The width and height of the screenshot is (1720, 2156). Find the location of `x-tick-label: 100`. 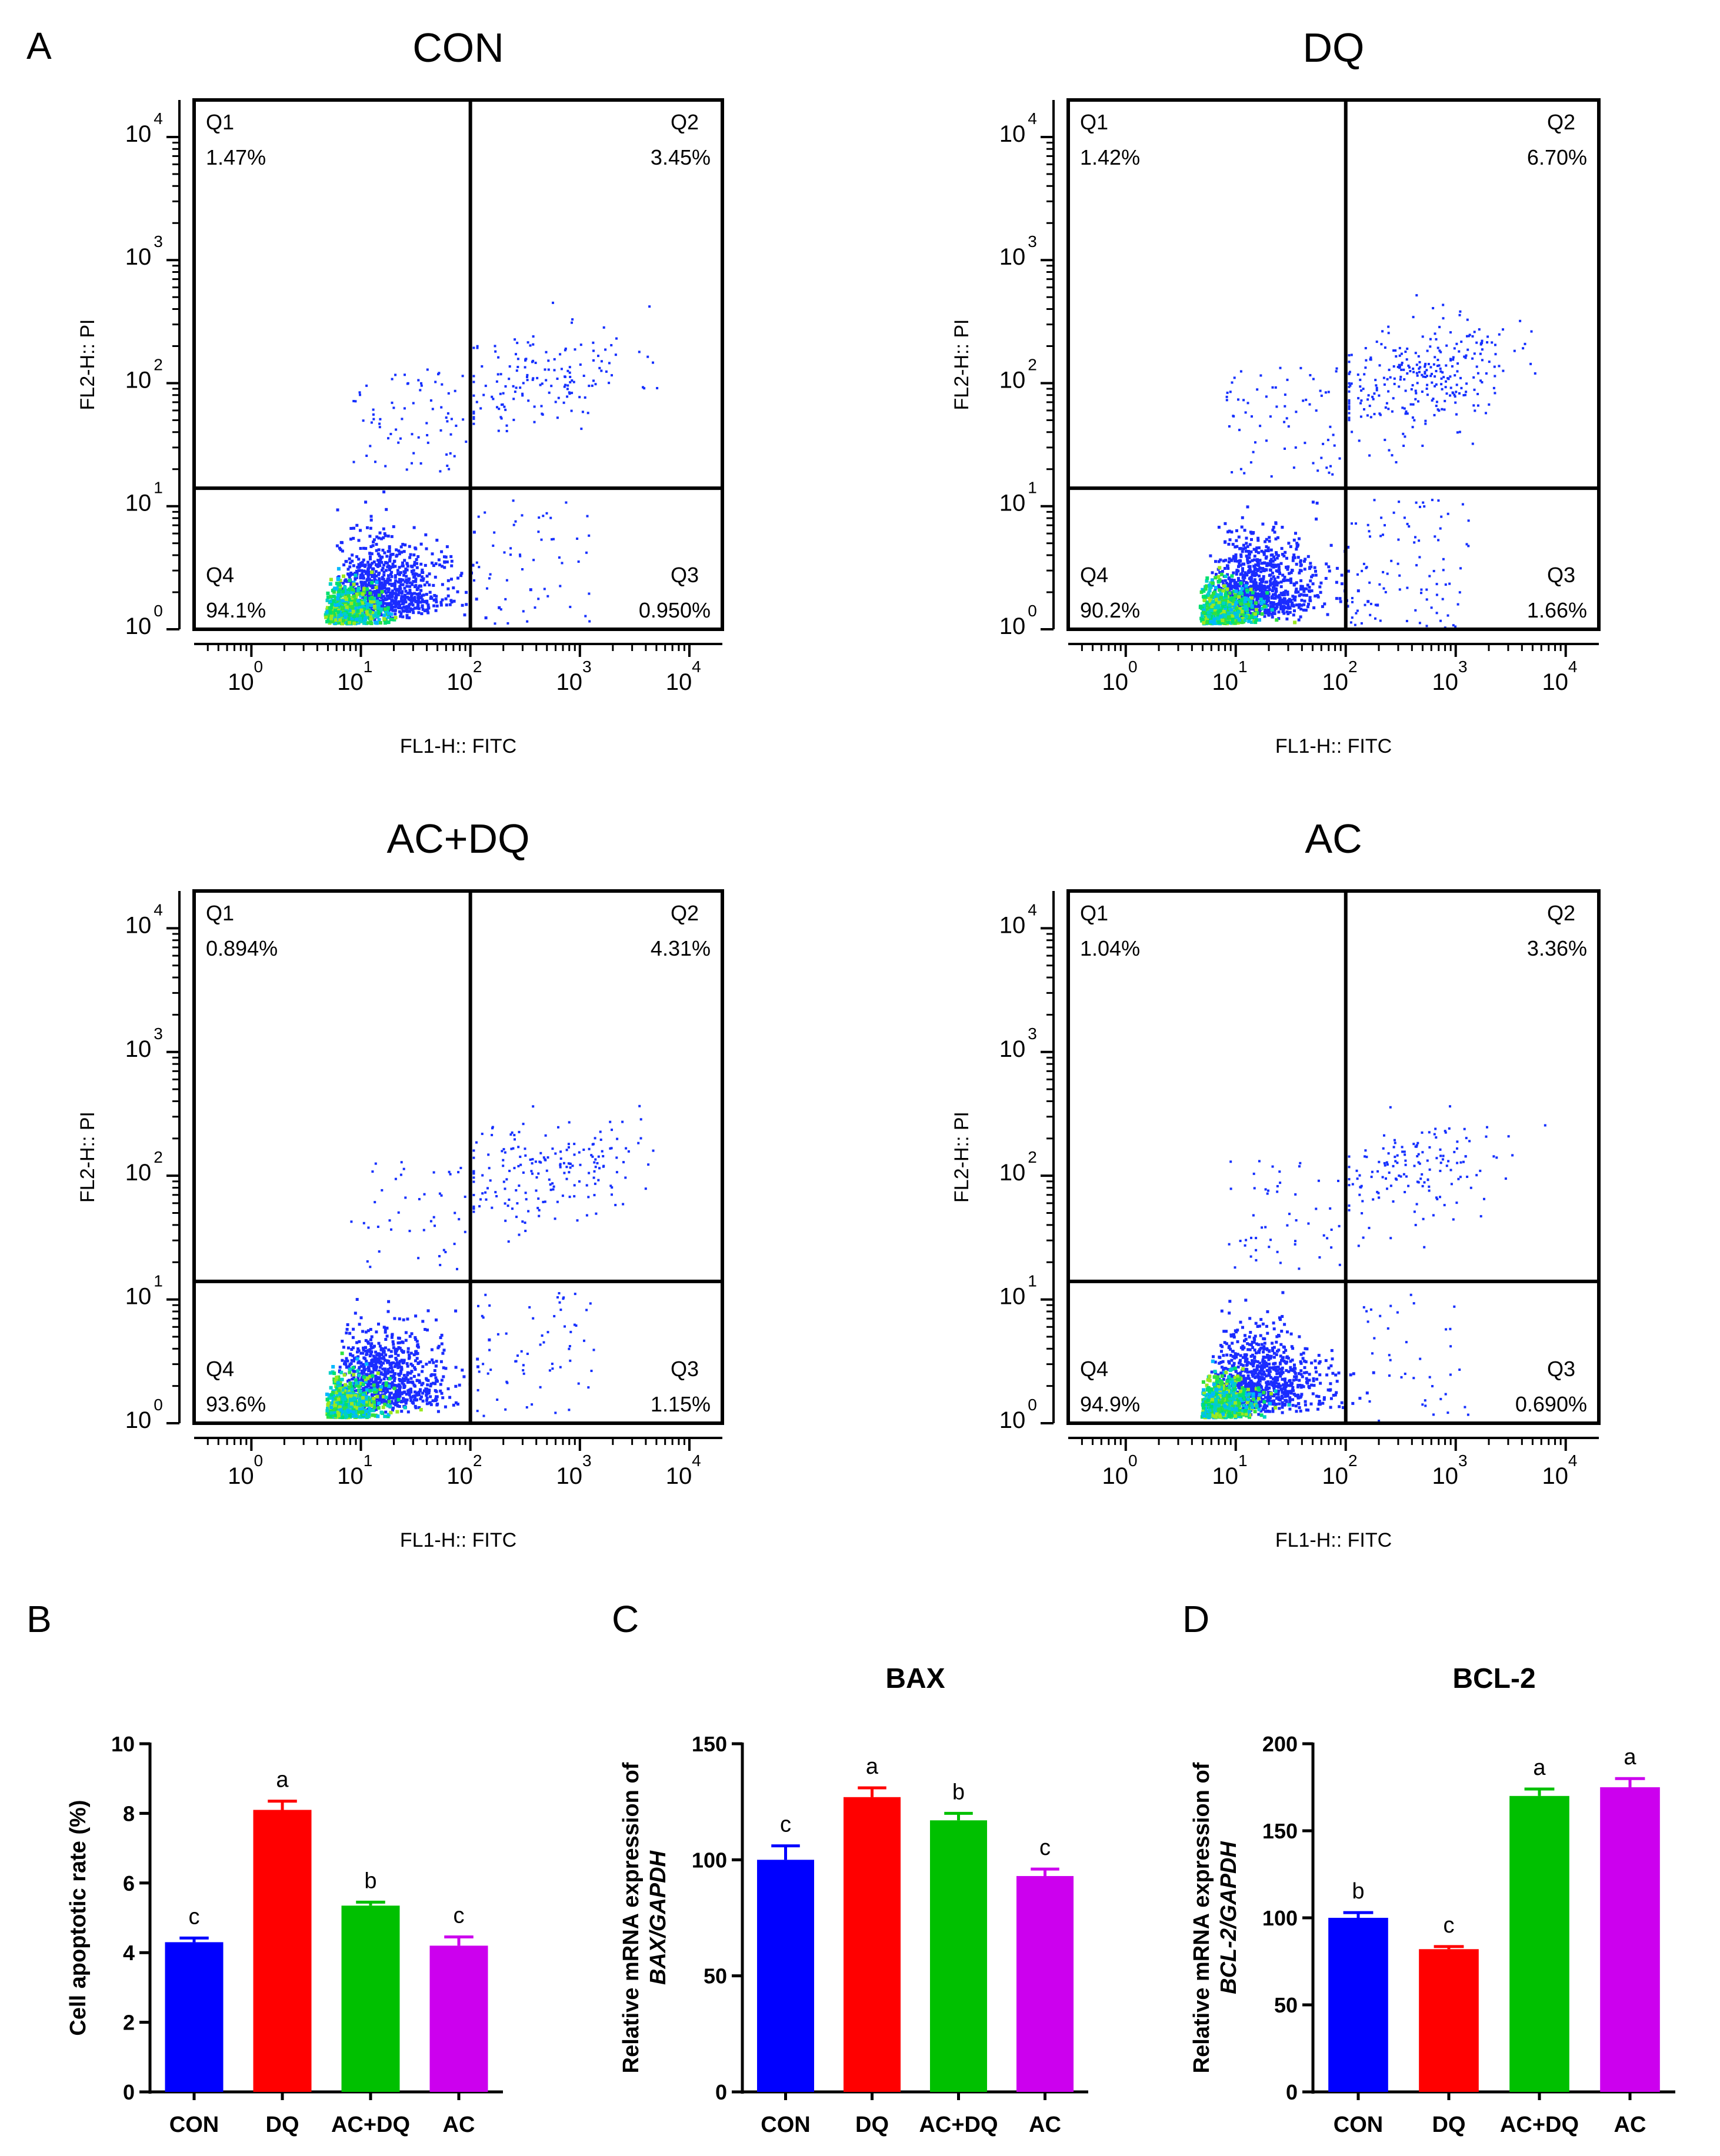

x-tick-label: 100 is located at coordinates (1120, 676).